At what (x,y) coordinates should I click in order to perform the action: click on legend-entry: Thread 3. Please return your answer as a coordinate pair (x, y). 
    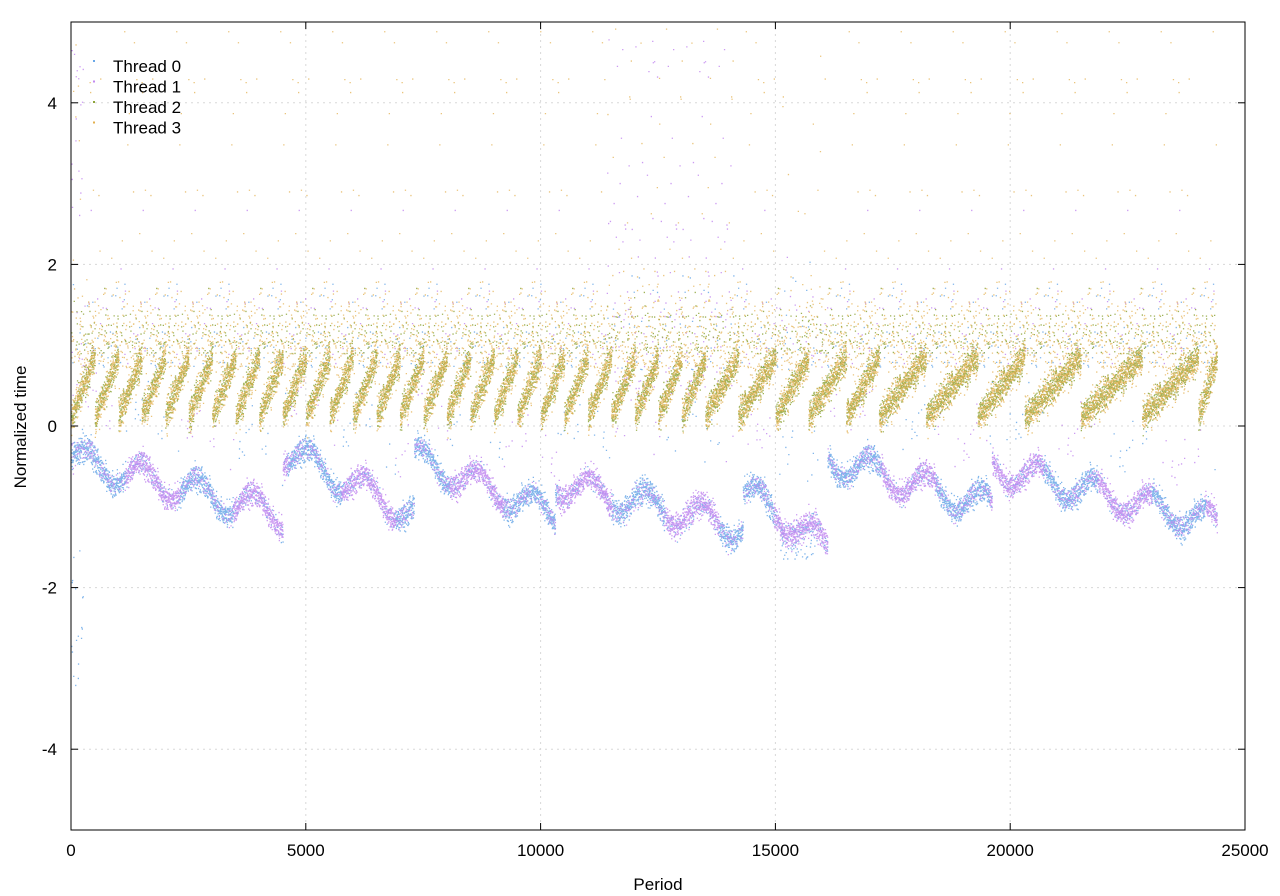
    Looking at the image, I should click on (147, 128).